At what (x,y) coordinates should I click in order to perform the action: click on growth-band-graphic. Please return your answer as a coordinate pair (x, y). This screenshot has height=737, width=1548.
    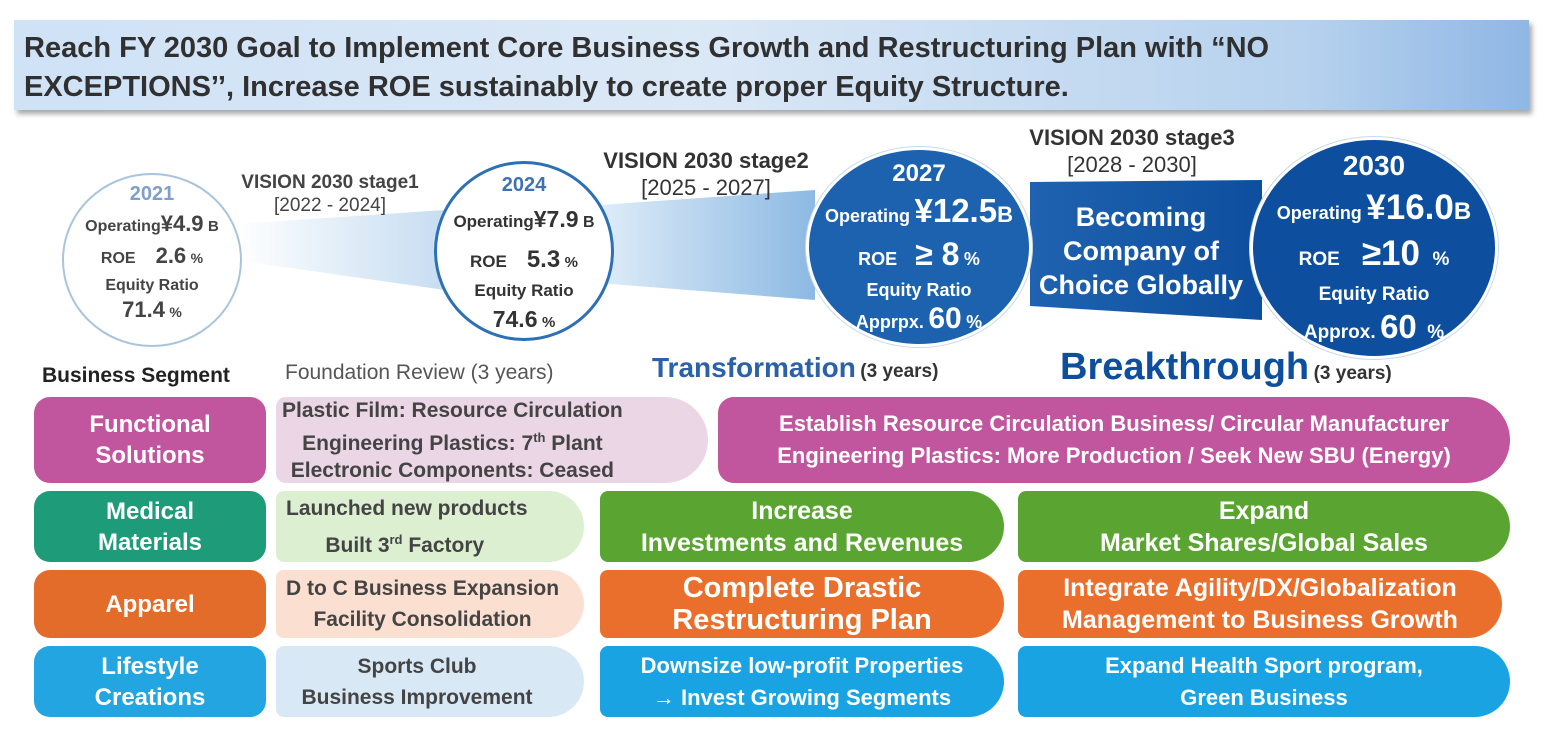
    Looking at the image, I should click on (748, 250).